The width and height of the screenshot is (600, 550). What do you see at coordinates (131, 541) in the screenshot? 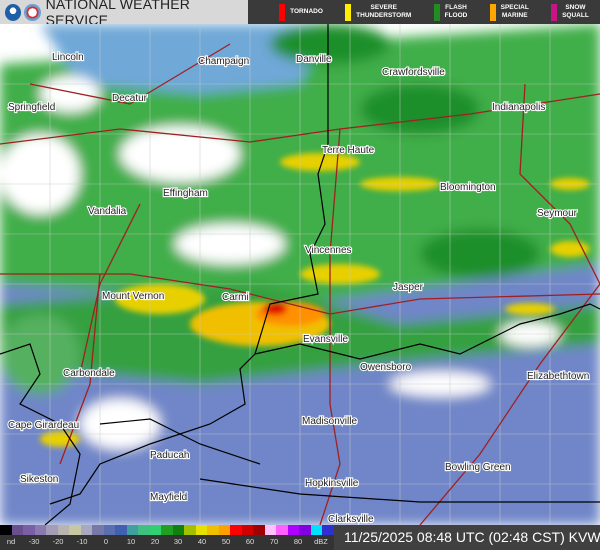
I see `scale-tick: 10` at bounding box center [131, 541].